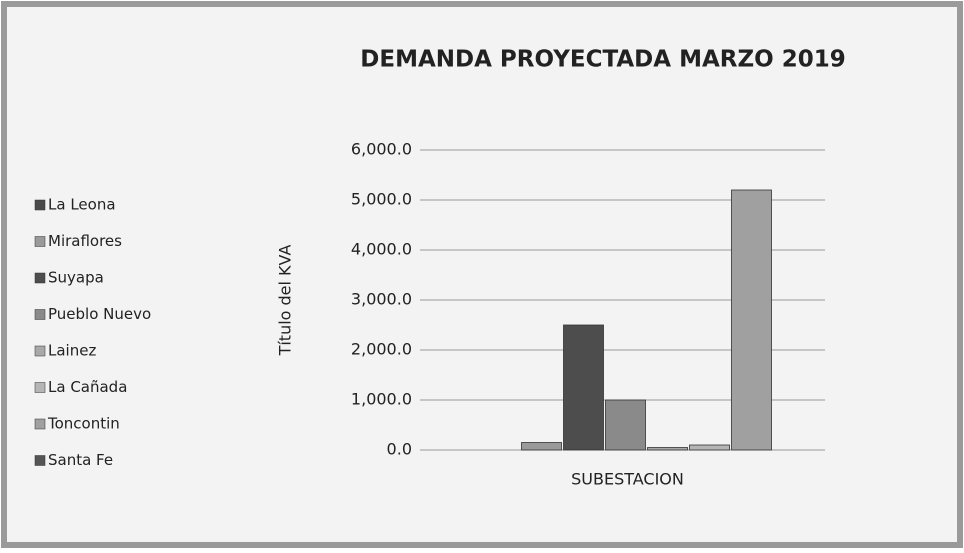 The image size is (964, 553). I want to click on legend-label: Pueblo Nuevo, so click(99, 314).